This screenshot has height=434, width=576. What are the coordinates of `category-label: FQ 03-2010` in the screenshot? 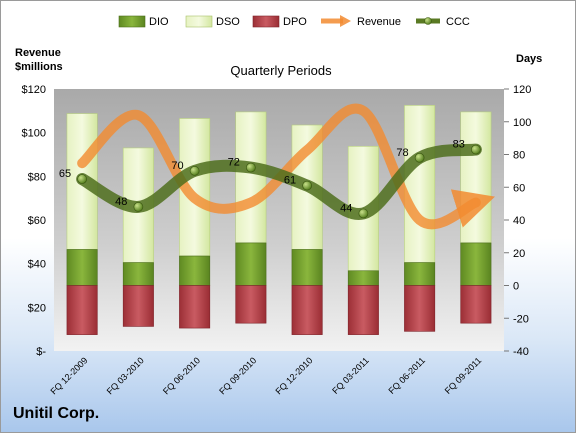 It's located at (125, 375).